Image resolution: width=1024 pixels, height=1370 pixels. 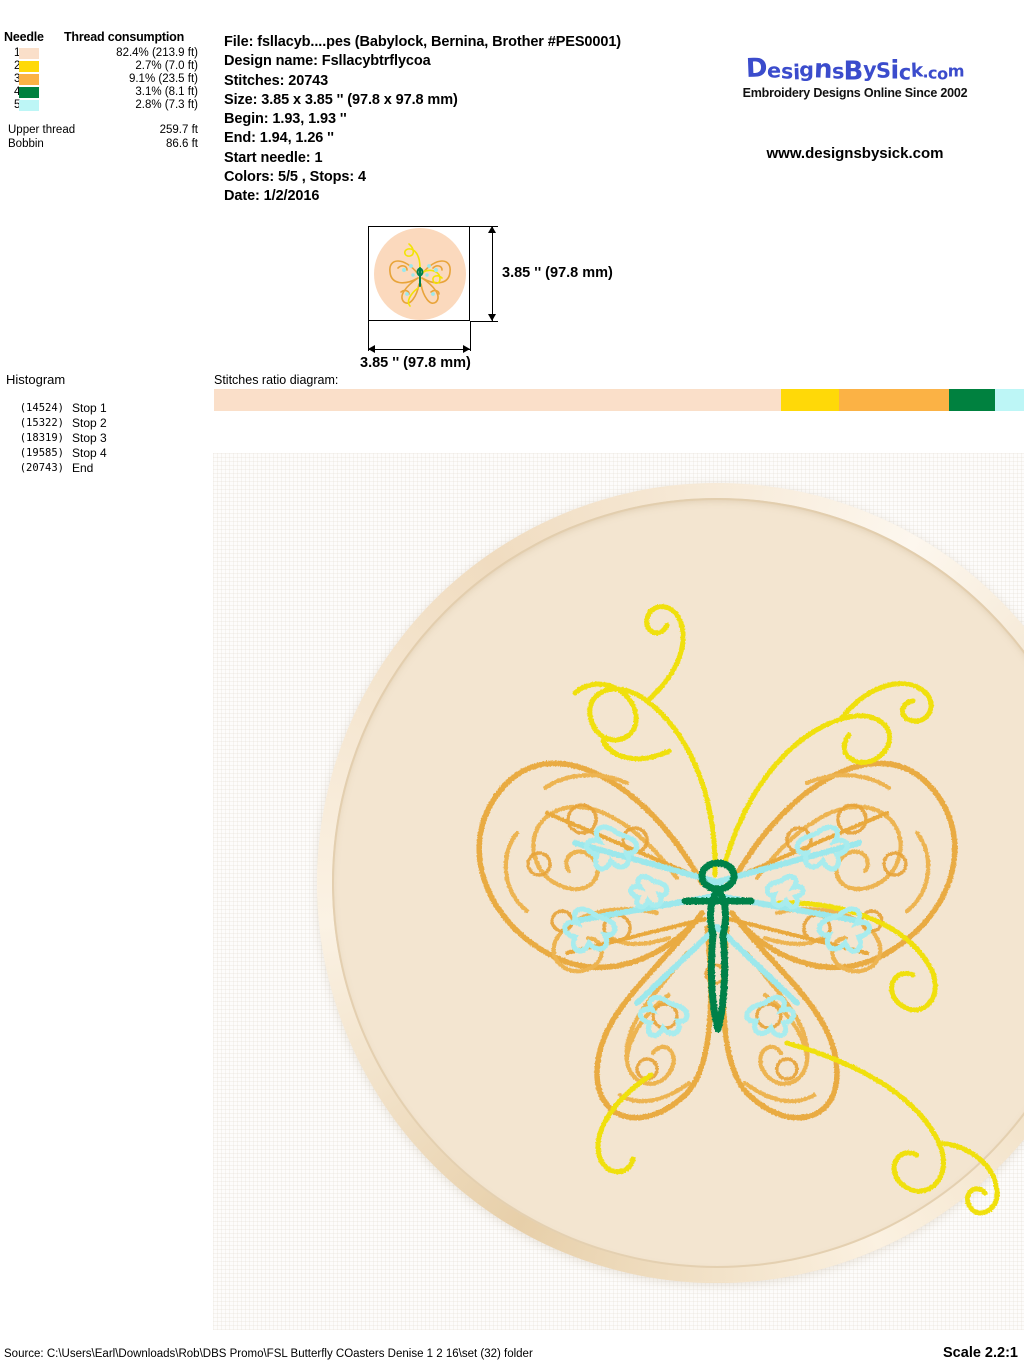 What do you see at coordinates (41, 468) in the screenshot?
I see `histogram-stitch-count: (20743)` at bounding box center [41, 468].